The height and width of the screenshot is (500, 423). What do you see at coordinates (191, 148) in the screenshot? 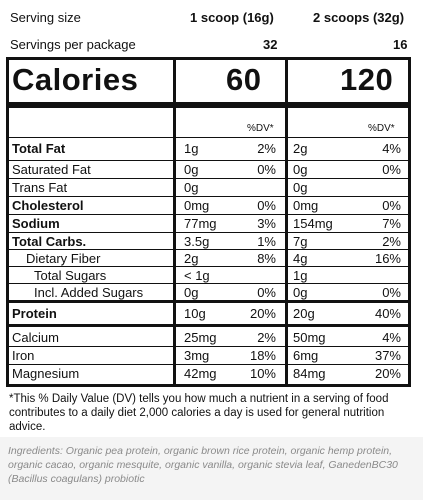
I see `amount-1: 1g` at bounding box center [191, 148].